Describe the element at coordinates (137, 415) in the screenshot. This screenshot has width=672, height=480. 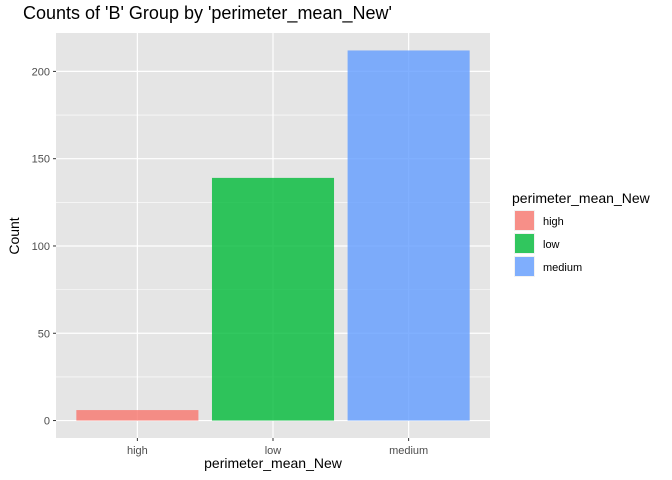
I see `bar-high` at that location.